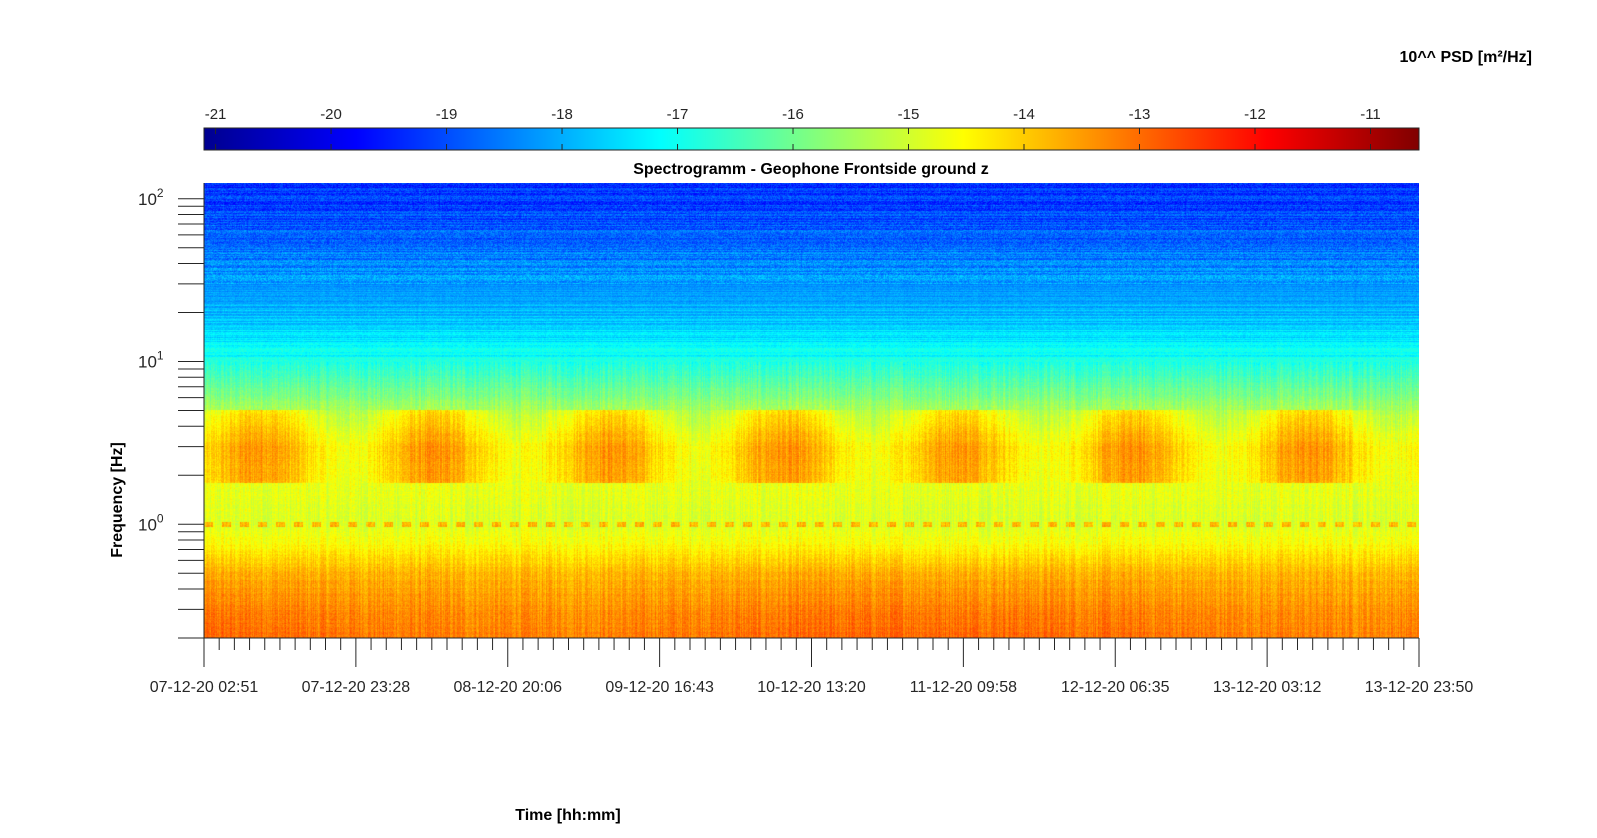  What do you see at coordinates (1115, 687) in the screenshot?
I see `x-tick-label: 12-12-20 06:35` at bounding box center [1115, 687].